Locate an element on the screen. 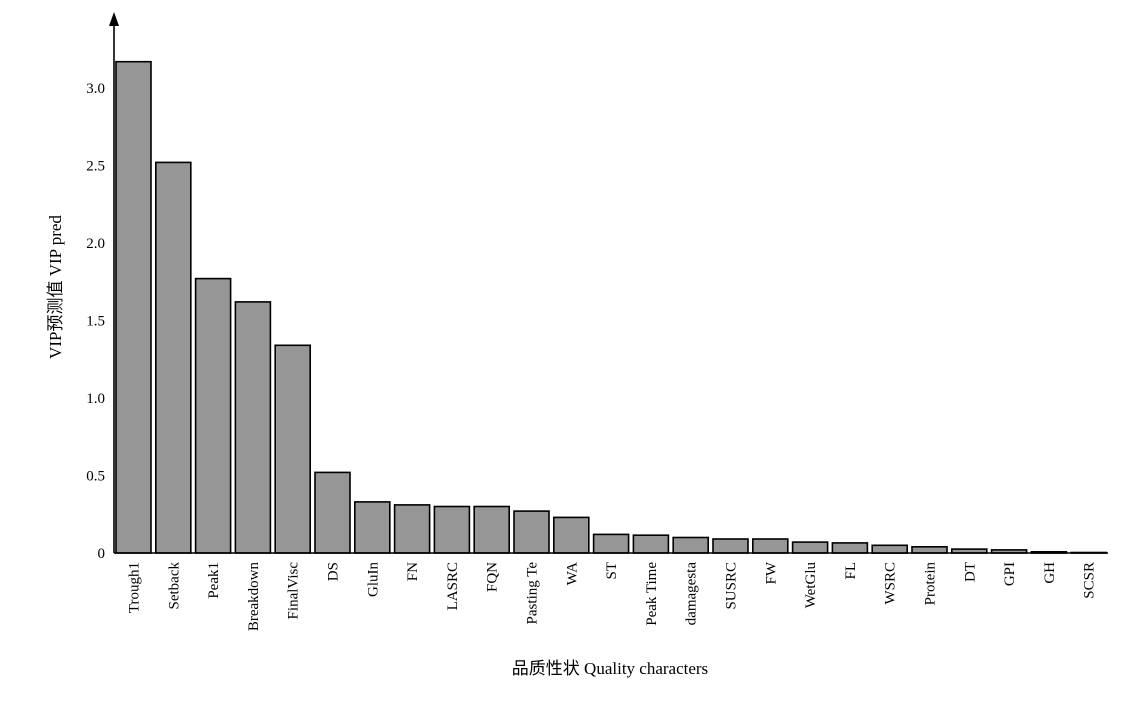 The height and width of the screenshot is (701, 1140). y-tick-label-4: 2.0 is located at coordinates (95, 244).